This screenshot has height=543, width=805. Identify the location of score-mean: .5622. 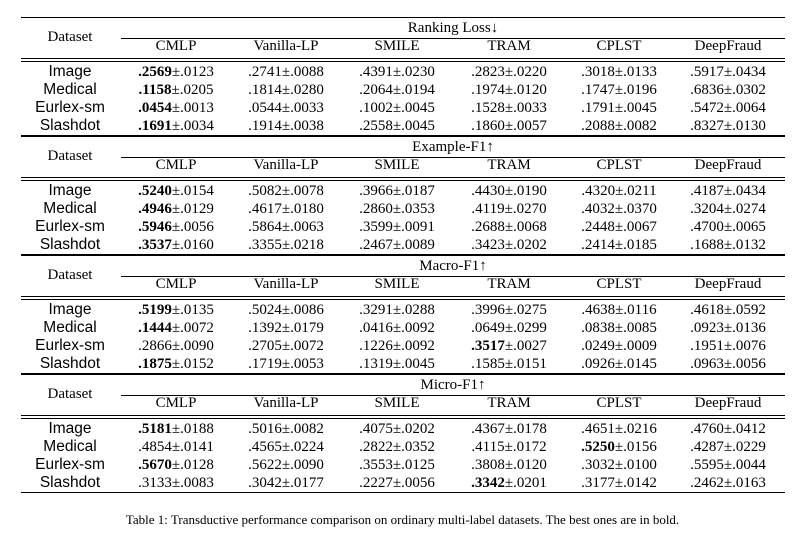
(265, 465).